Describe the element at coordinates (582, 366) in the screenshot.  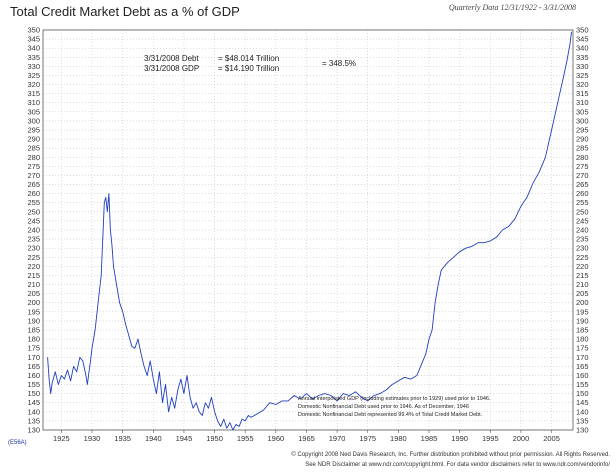
I see `y-tick-label-right: 165` at that location.